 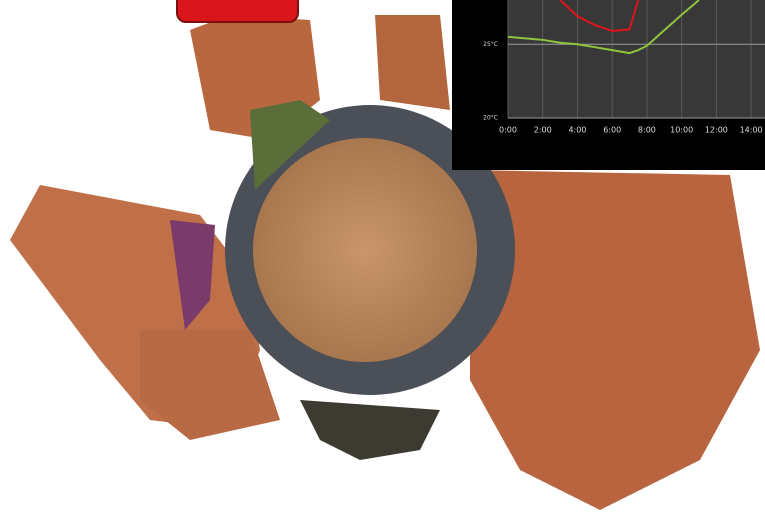 What do you see at coordinates (508, 130) in the screenshot?
I see `x-tick-label: 0:00` at bounding box center [508, 130].